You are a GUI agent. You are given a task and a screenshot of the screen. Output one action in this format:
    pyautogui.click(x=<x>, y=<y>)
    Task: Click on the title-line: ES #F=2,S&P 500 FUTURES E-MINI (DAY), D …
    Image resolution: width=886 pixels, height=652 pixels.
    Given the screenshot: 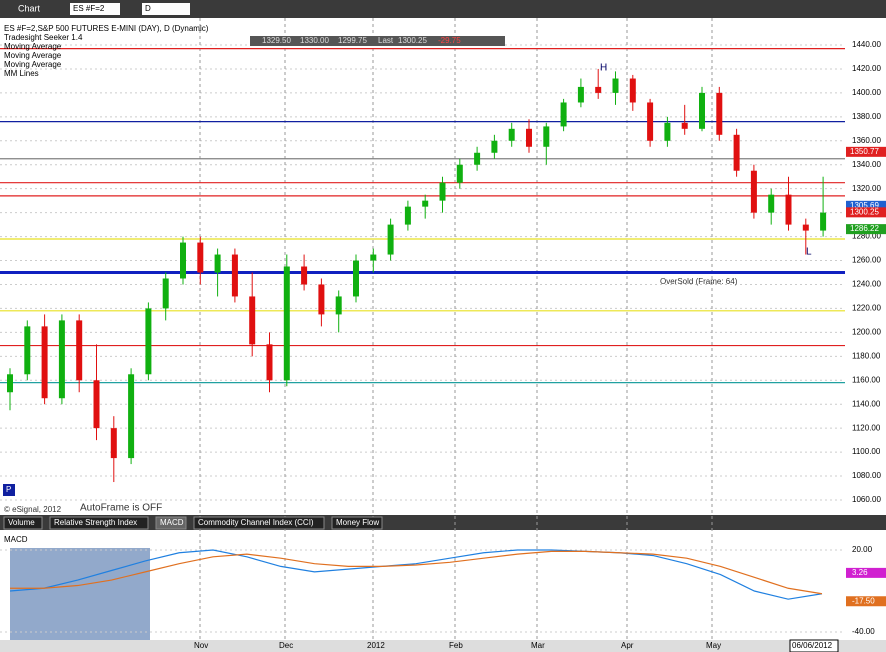 What is the action you would take?
    pyautogui.click(x=106, y=28)
    